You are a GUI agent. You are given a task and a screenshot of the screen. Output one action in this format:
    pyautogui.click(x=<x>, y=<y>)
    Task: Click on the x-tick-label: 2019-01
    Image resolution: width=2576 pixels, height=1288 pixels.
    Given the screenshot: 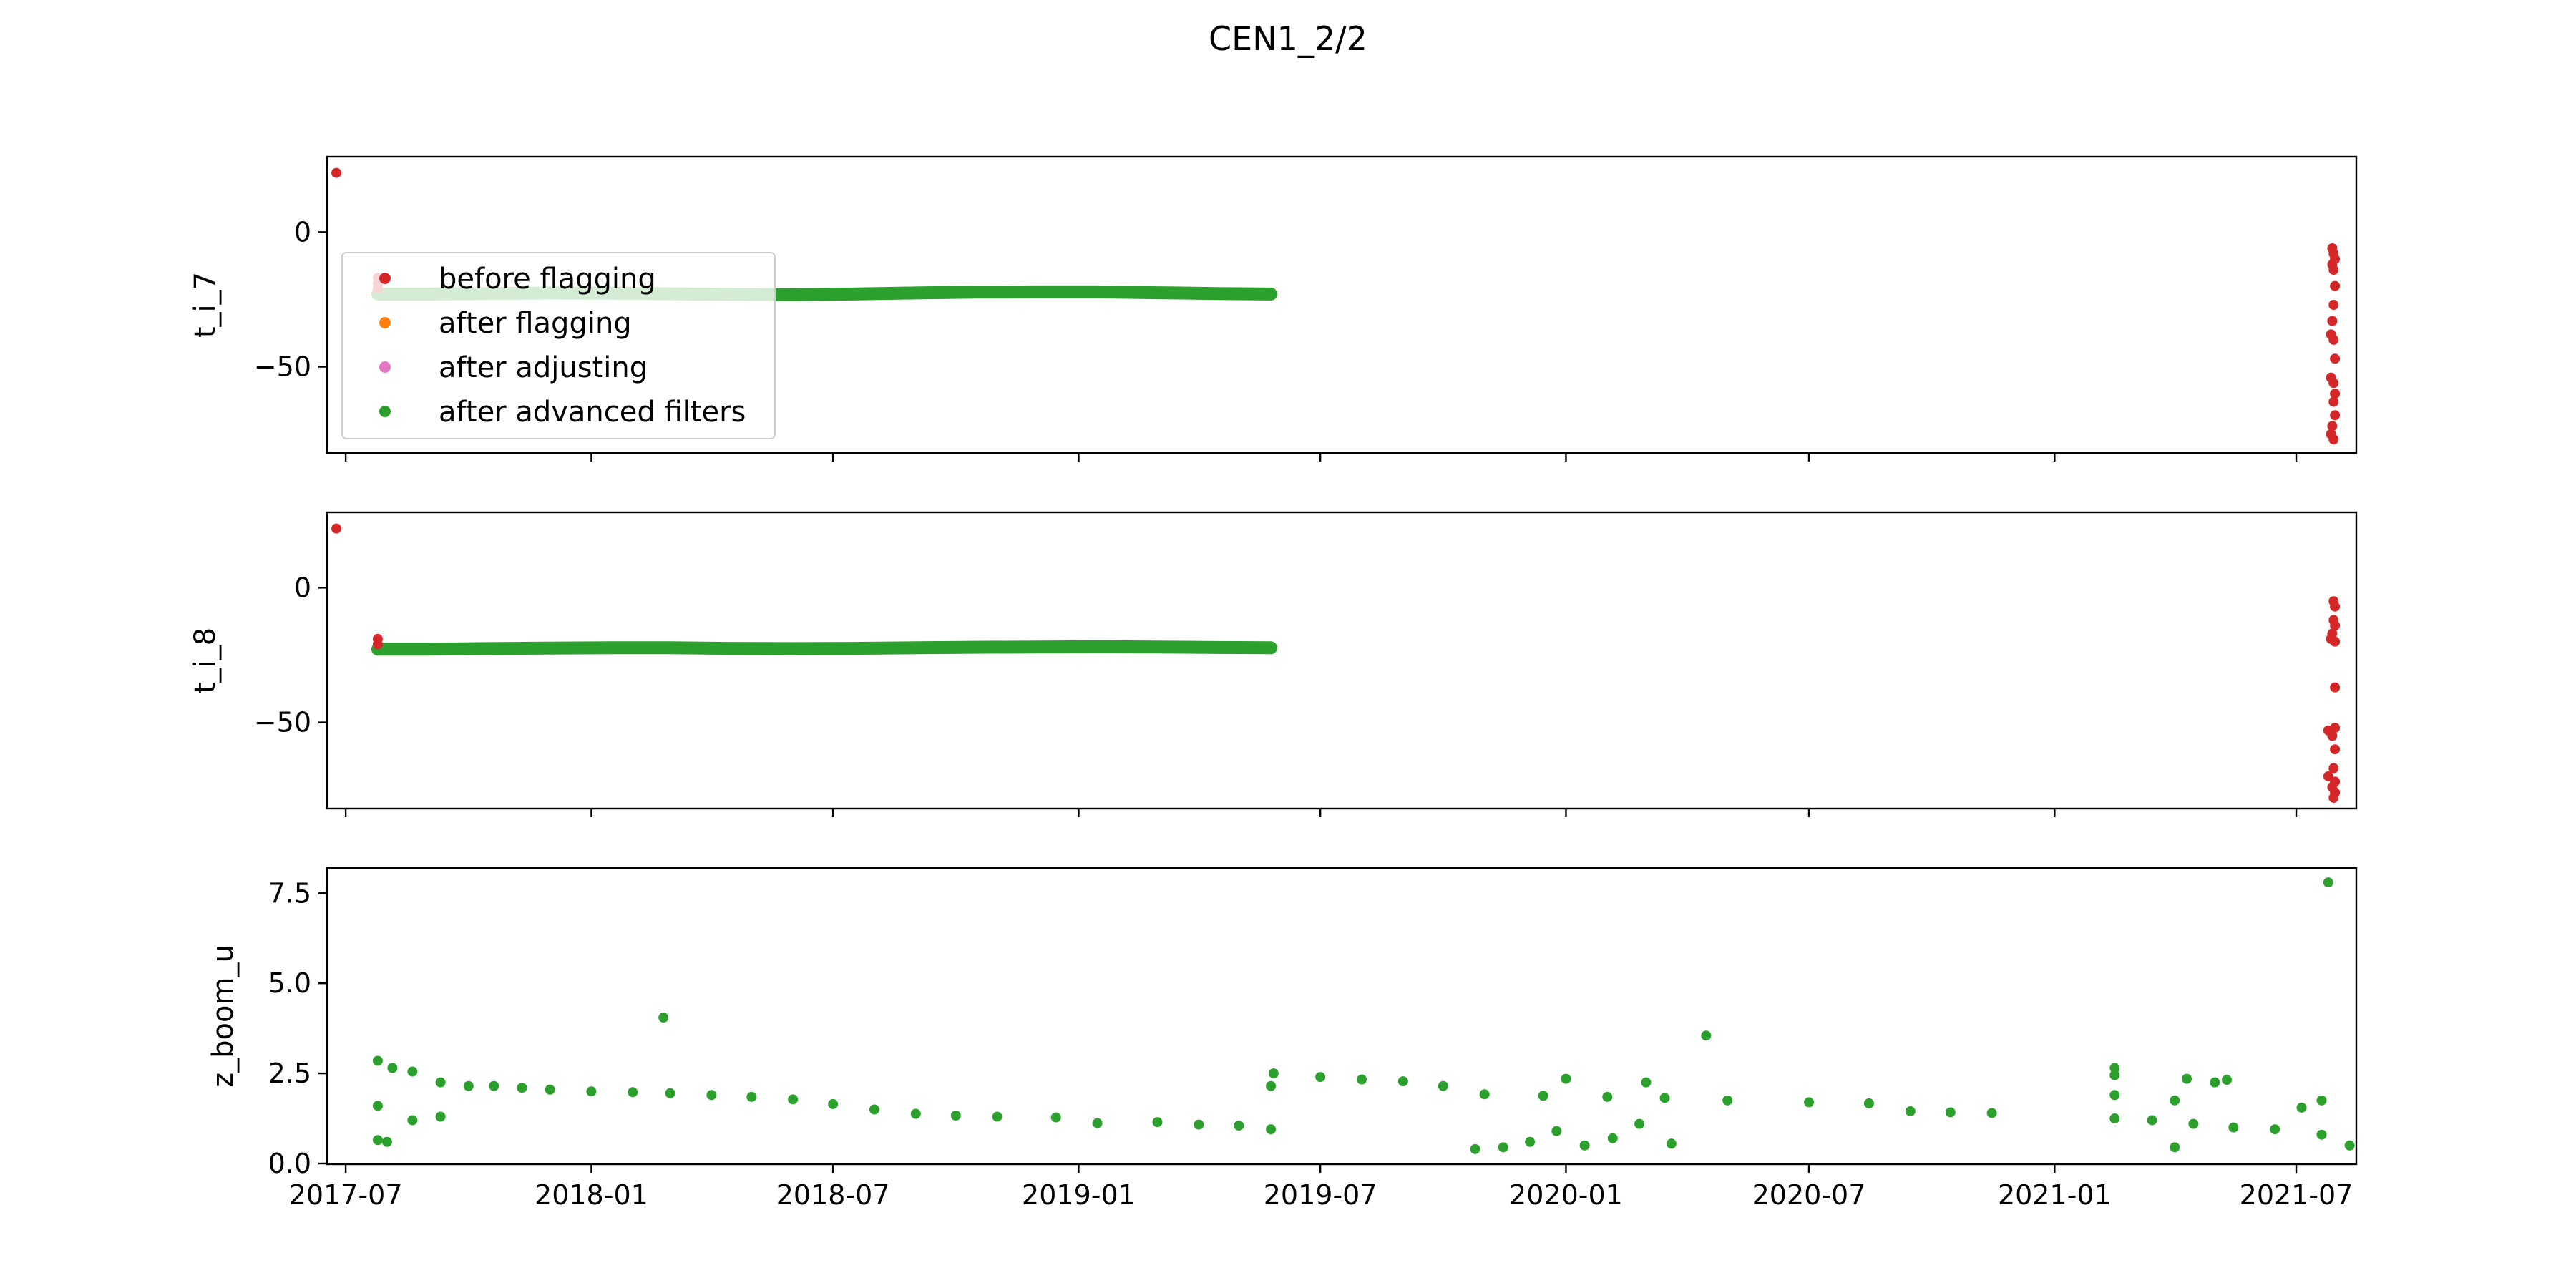 What is the action you would take?
    pyautogui.click(x=1079, y=1195)
    